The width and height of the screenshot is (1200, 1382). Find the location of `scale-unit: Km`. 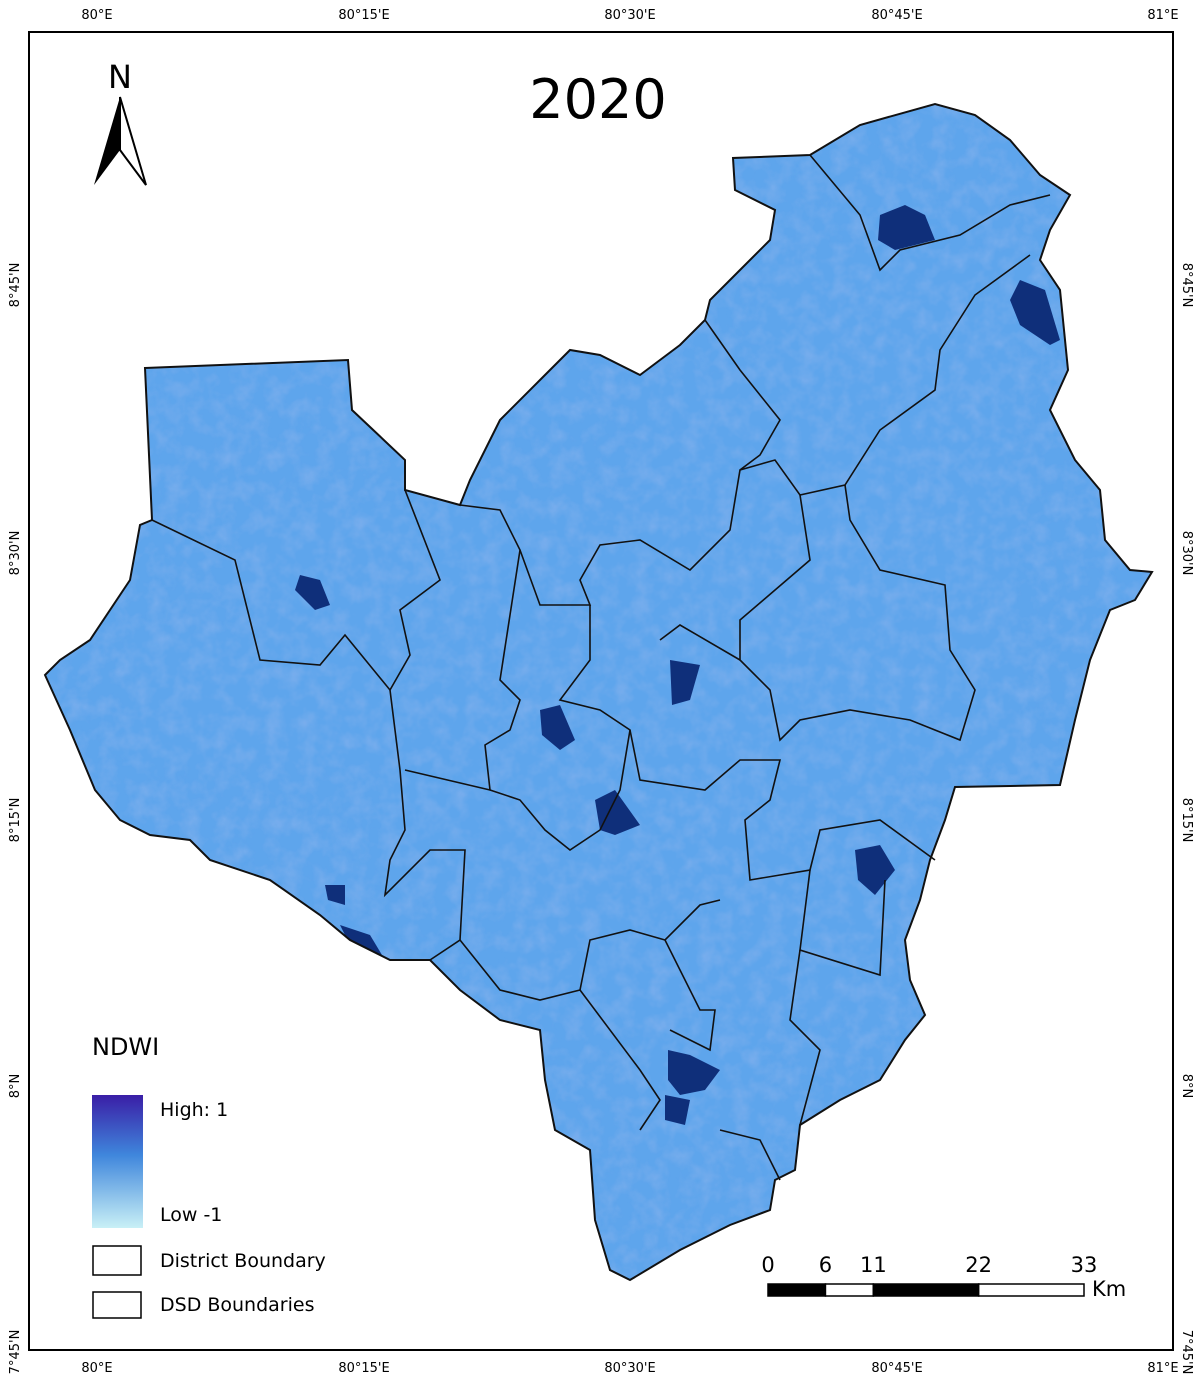

scale-unit: Km is located at coordinates (1109, 1289).